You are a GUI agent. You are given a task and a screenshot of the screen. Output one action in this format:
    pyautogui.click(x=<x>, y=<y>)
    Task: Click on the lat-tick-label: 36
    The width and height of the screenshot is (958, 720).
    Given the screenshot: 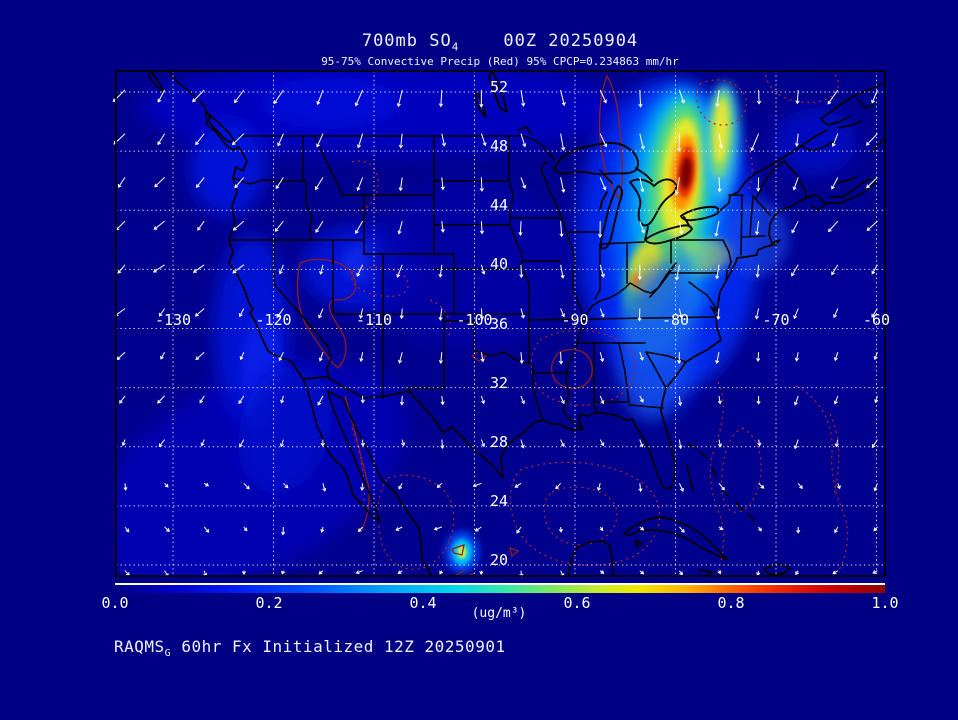 What is the action you would take?
    pyautogui.click(x=499, y=323)
    